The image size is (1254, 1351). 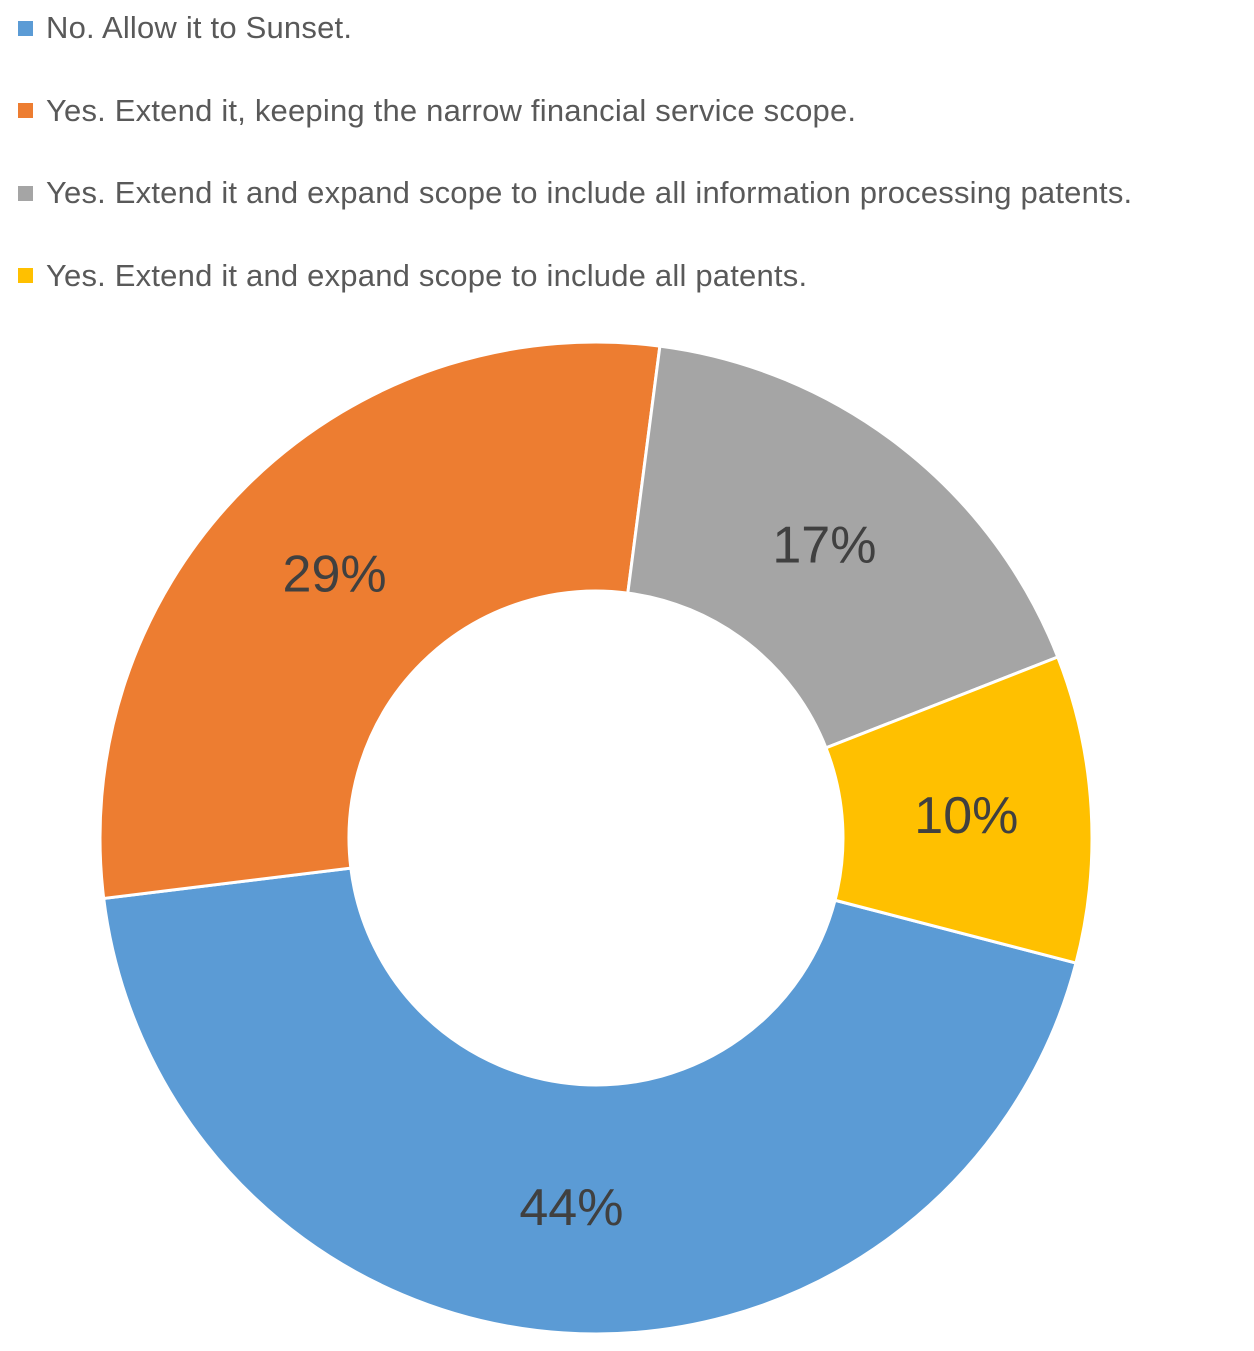 I want to click on legend-item-no-sunset: No. Allow it to Sunset., so click(x=575, y=28).